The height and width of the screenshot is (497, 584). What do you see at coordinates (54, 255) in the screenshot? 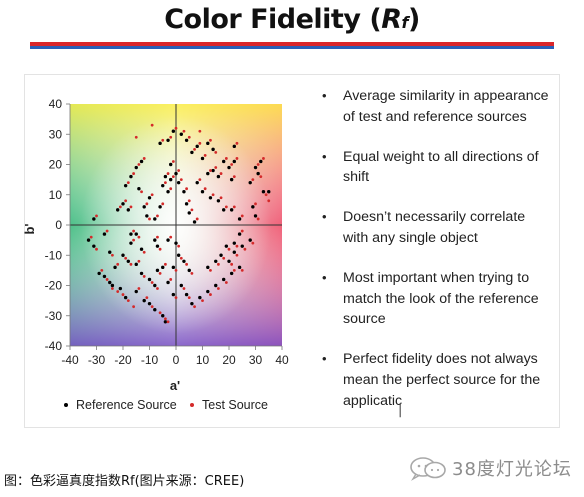
I see `y-tick-label: -10` at bounding box center [54, 255].